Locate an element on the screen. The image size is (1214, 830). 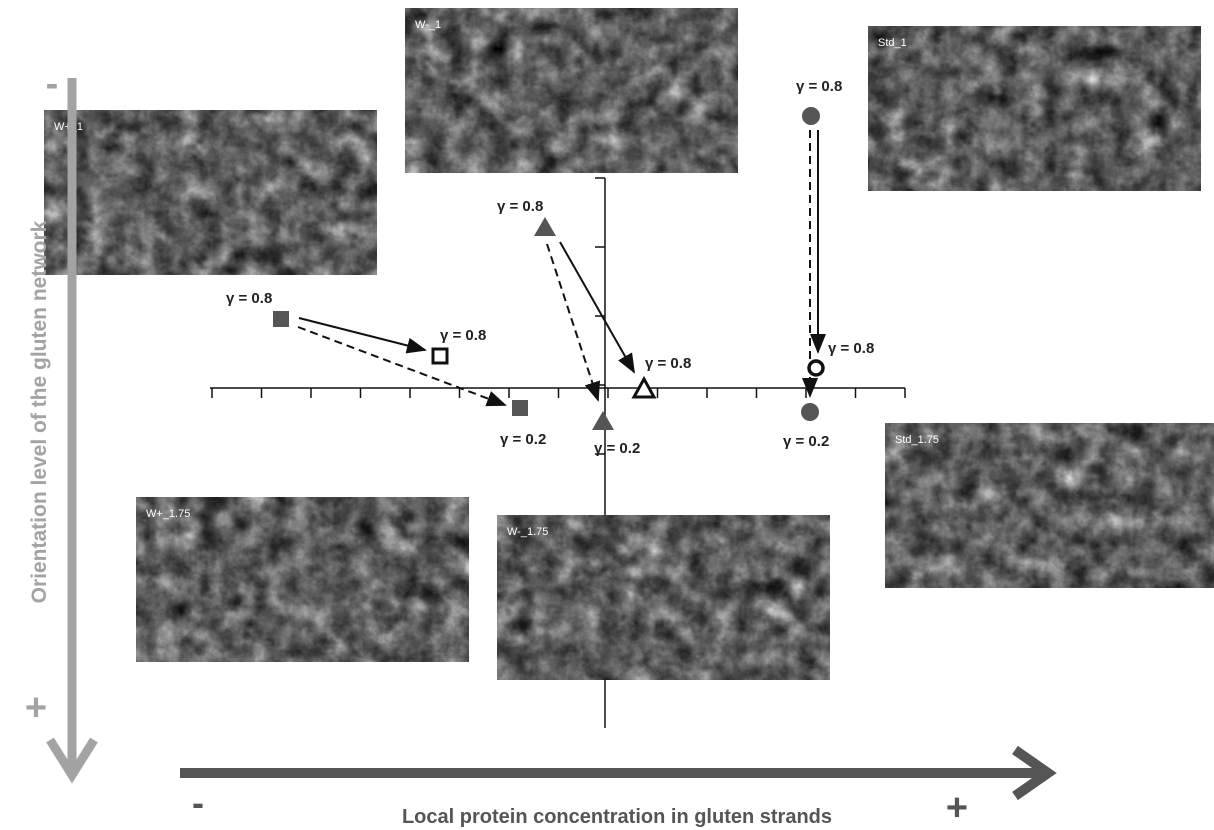
x-minus: - is located at coordinates (198, 802).